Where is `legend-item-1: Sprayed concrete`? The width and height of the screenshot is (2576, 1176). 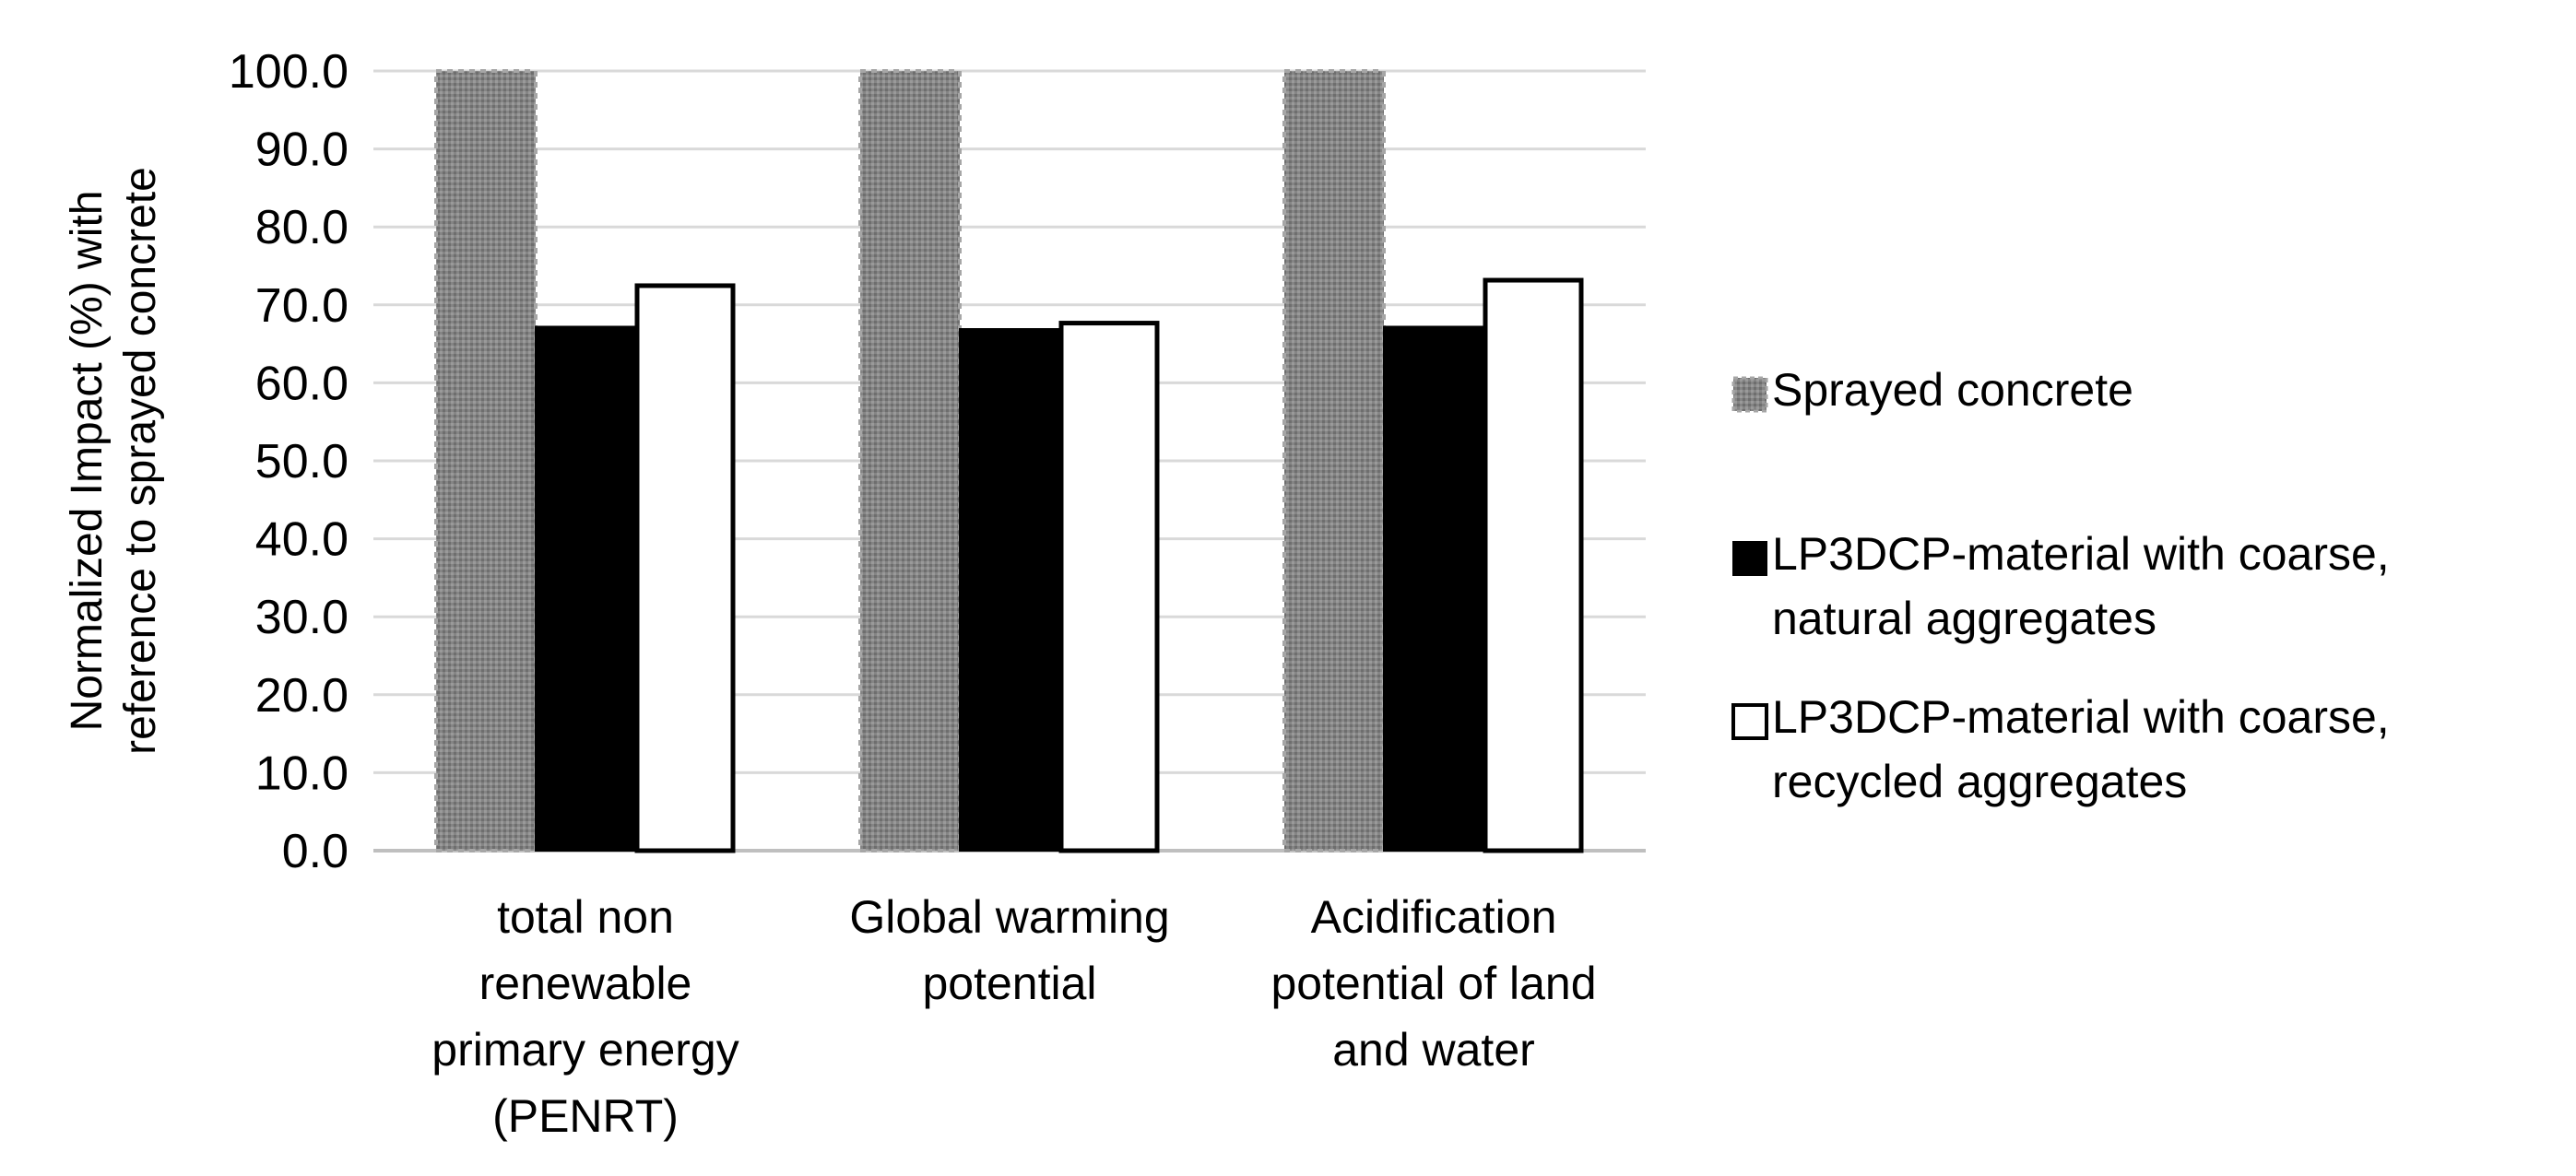
legend-item-1: Sprayed concrete is located at coordinates (1932, 390).